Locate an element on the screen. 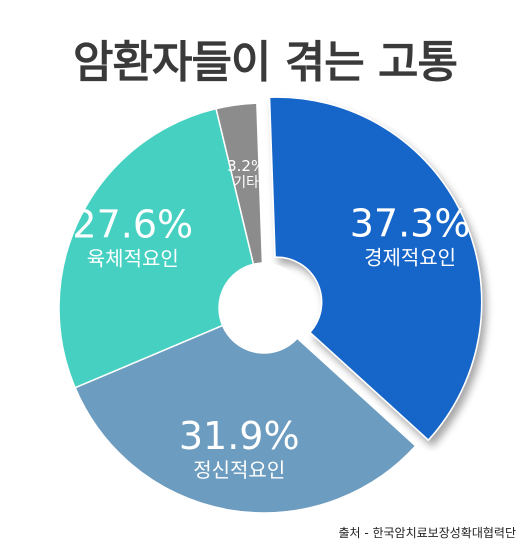 This screenshot has height=560, width=530. slice-label-other: 기타 is located at coordinates (246, 183).